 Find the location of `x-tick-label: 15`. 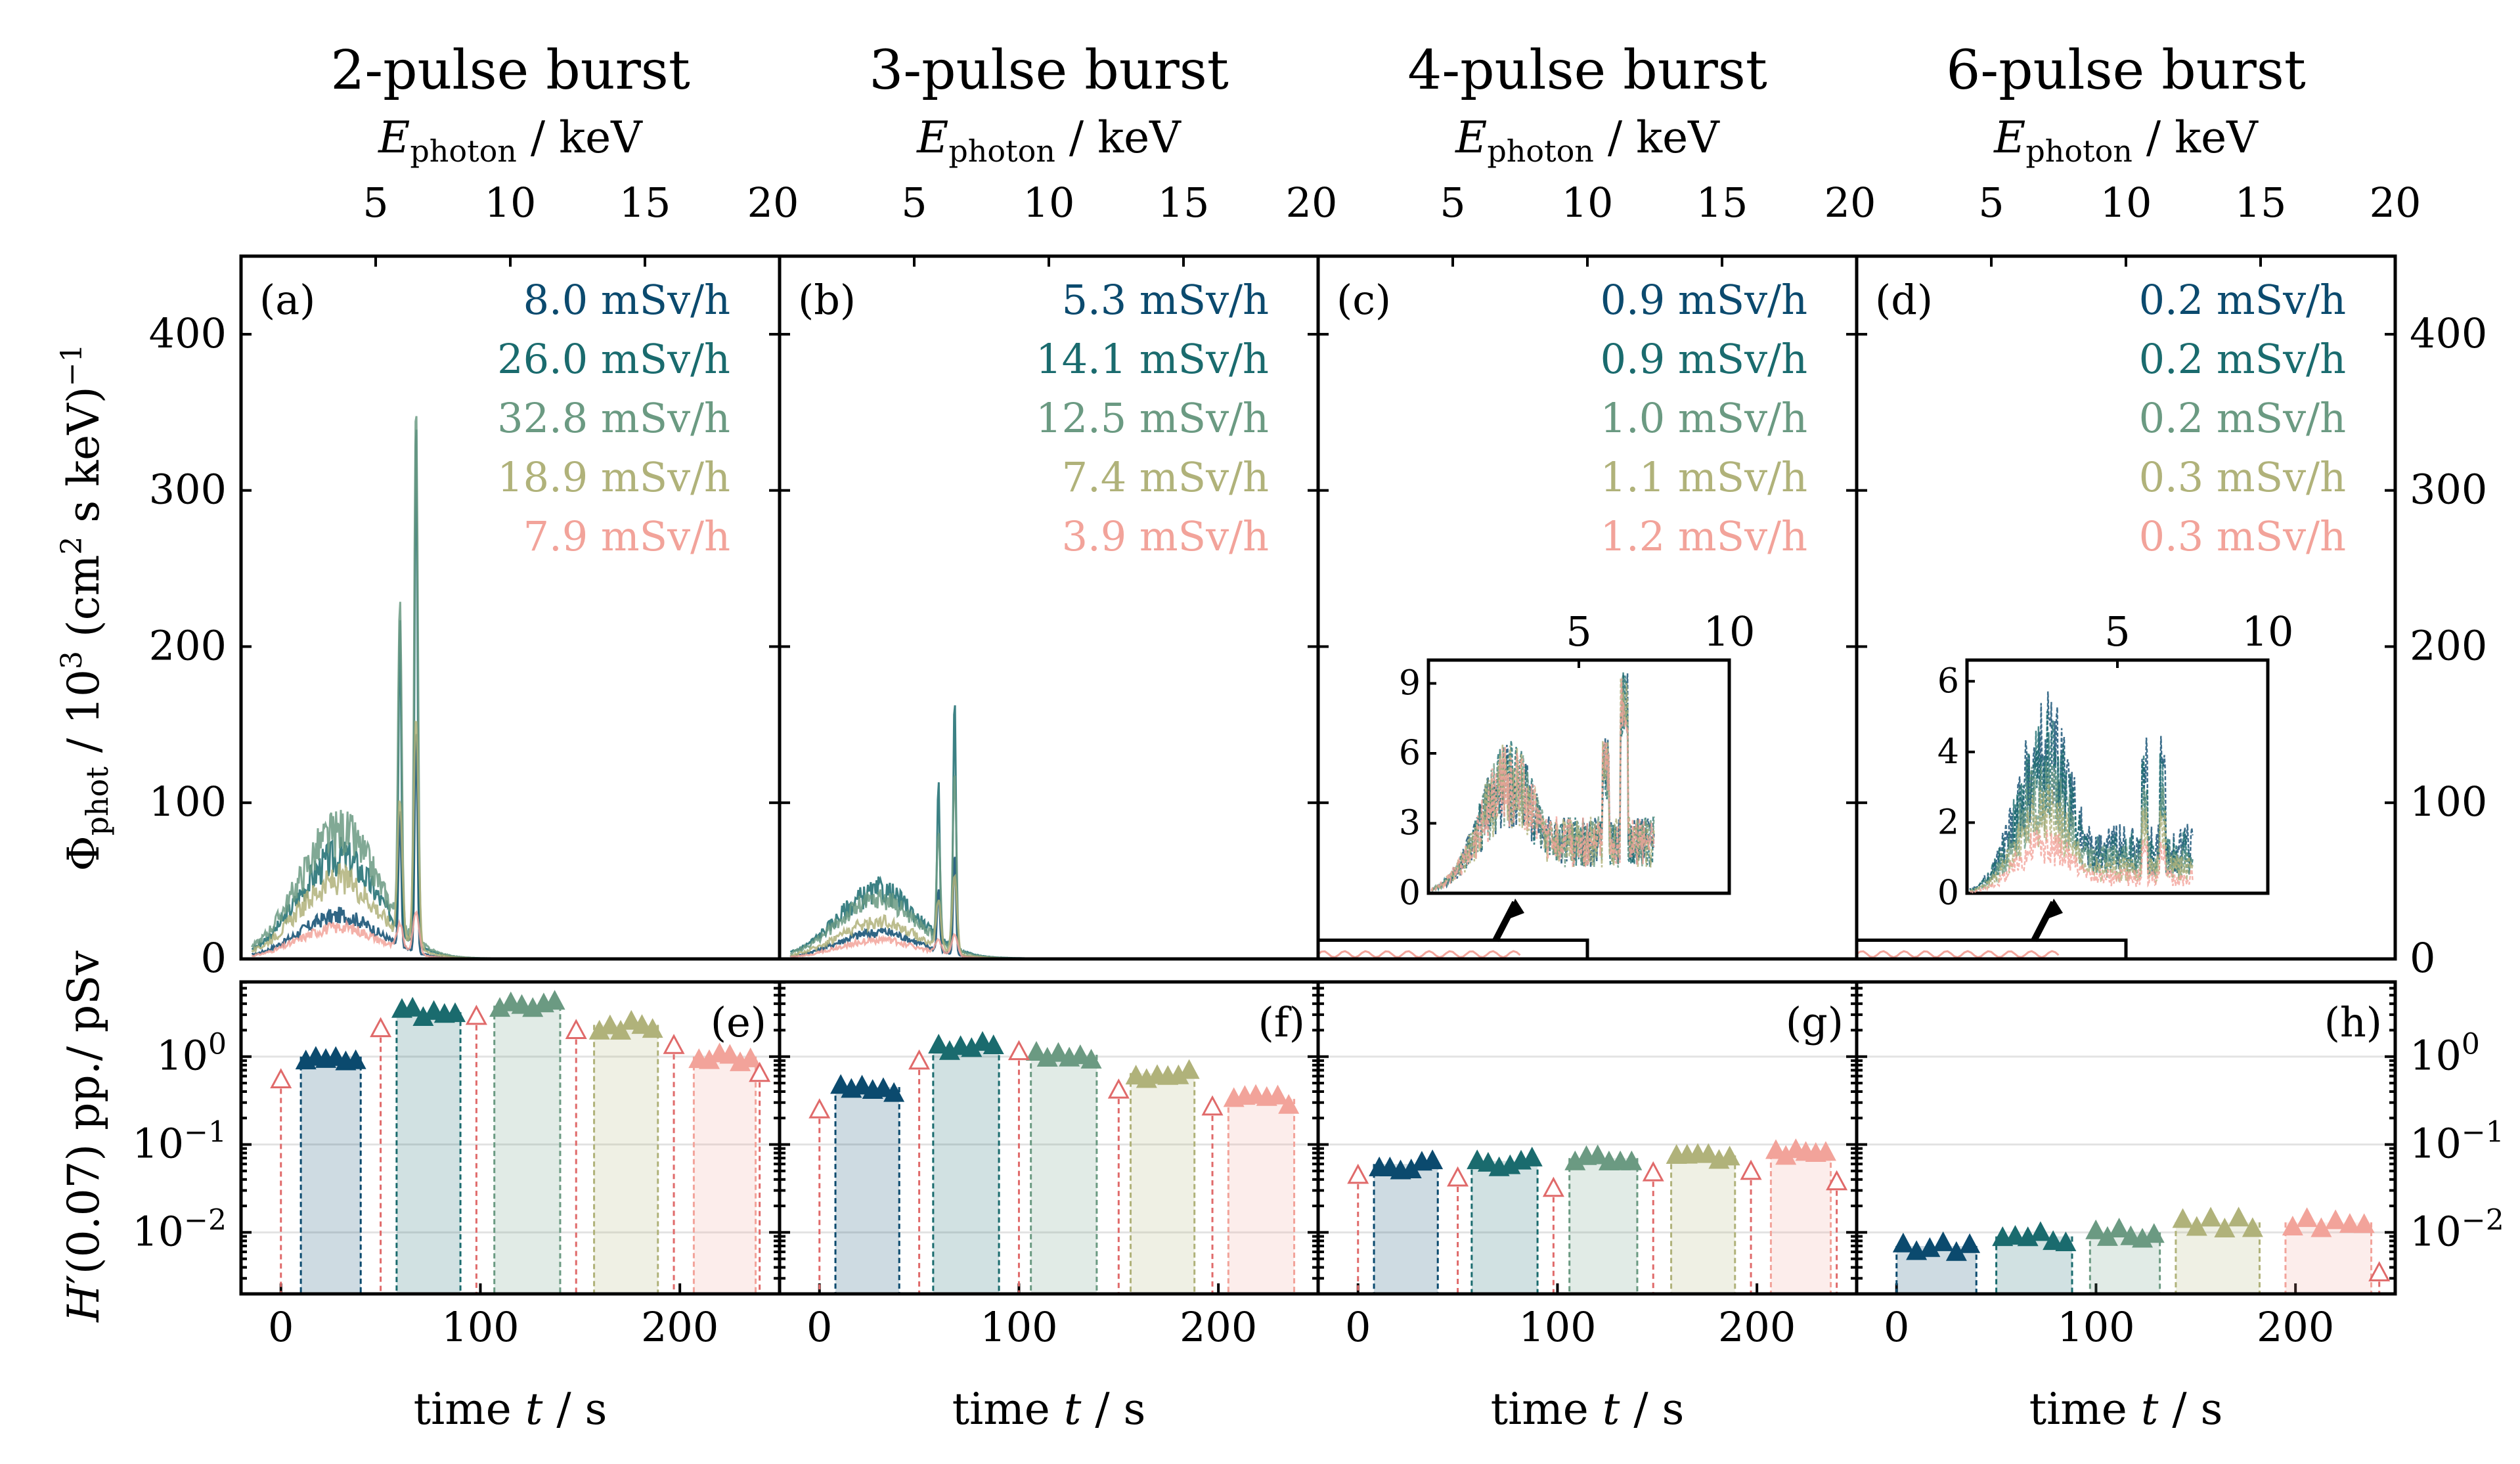

x-tick-label: 15 is located at coordinates (645, 203).